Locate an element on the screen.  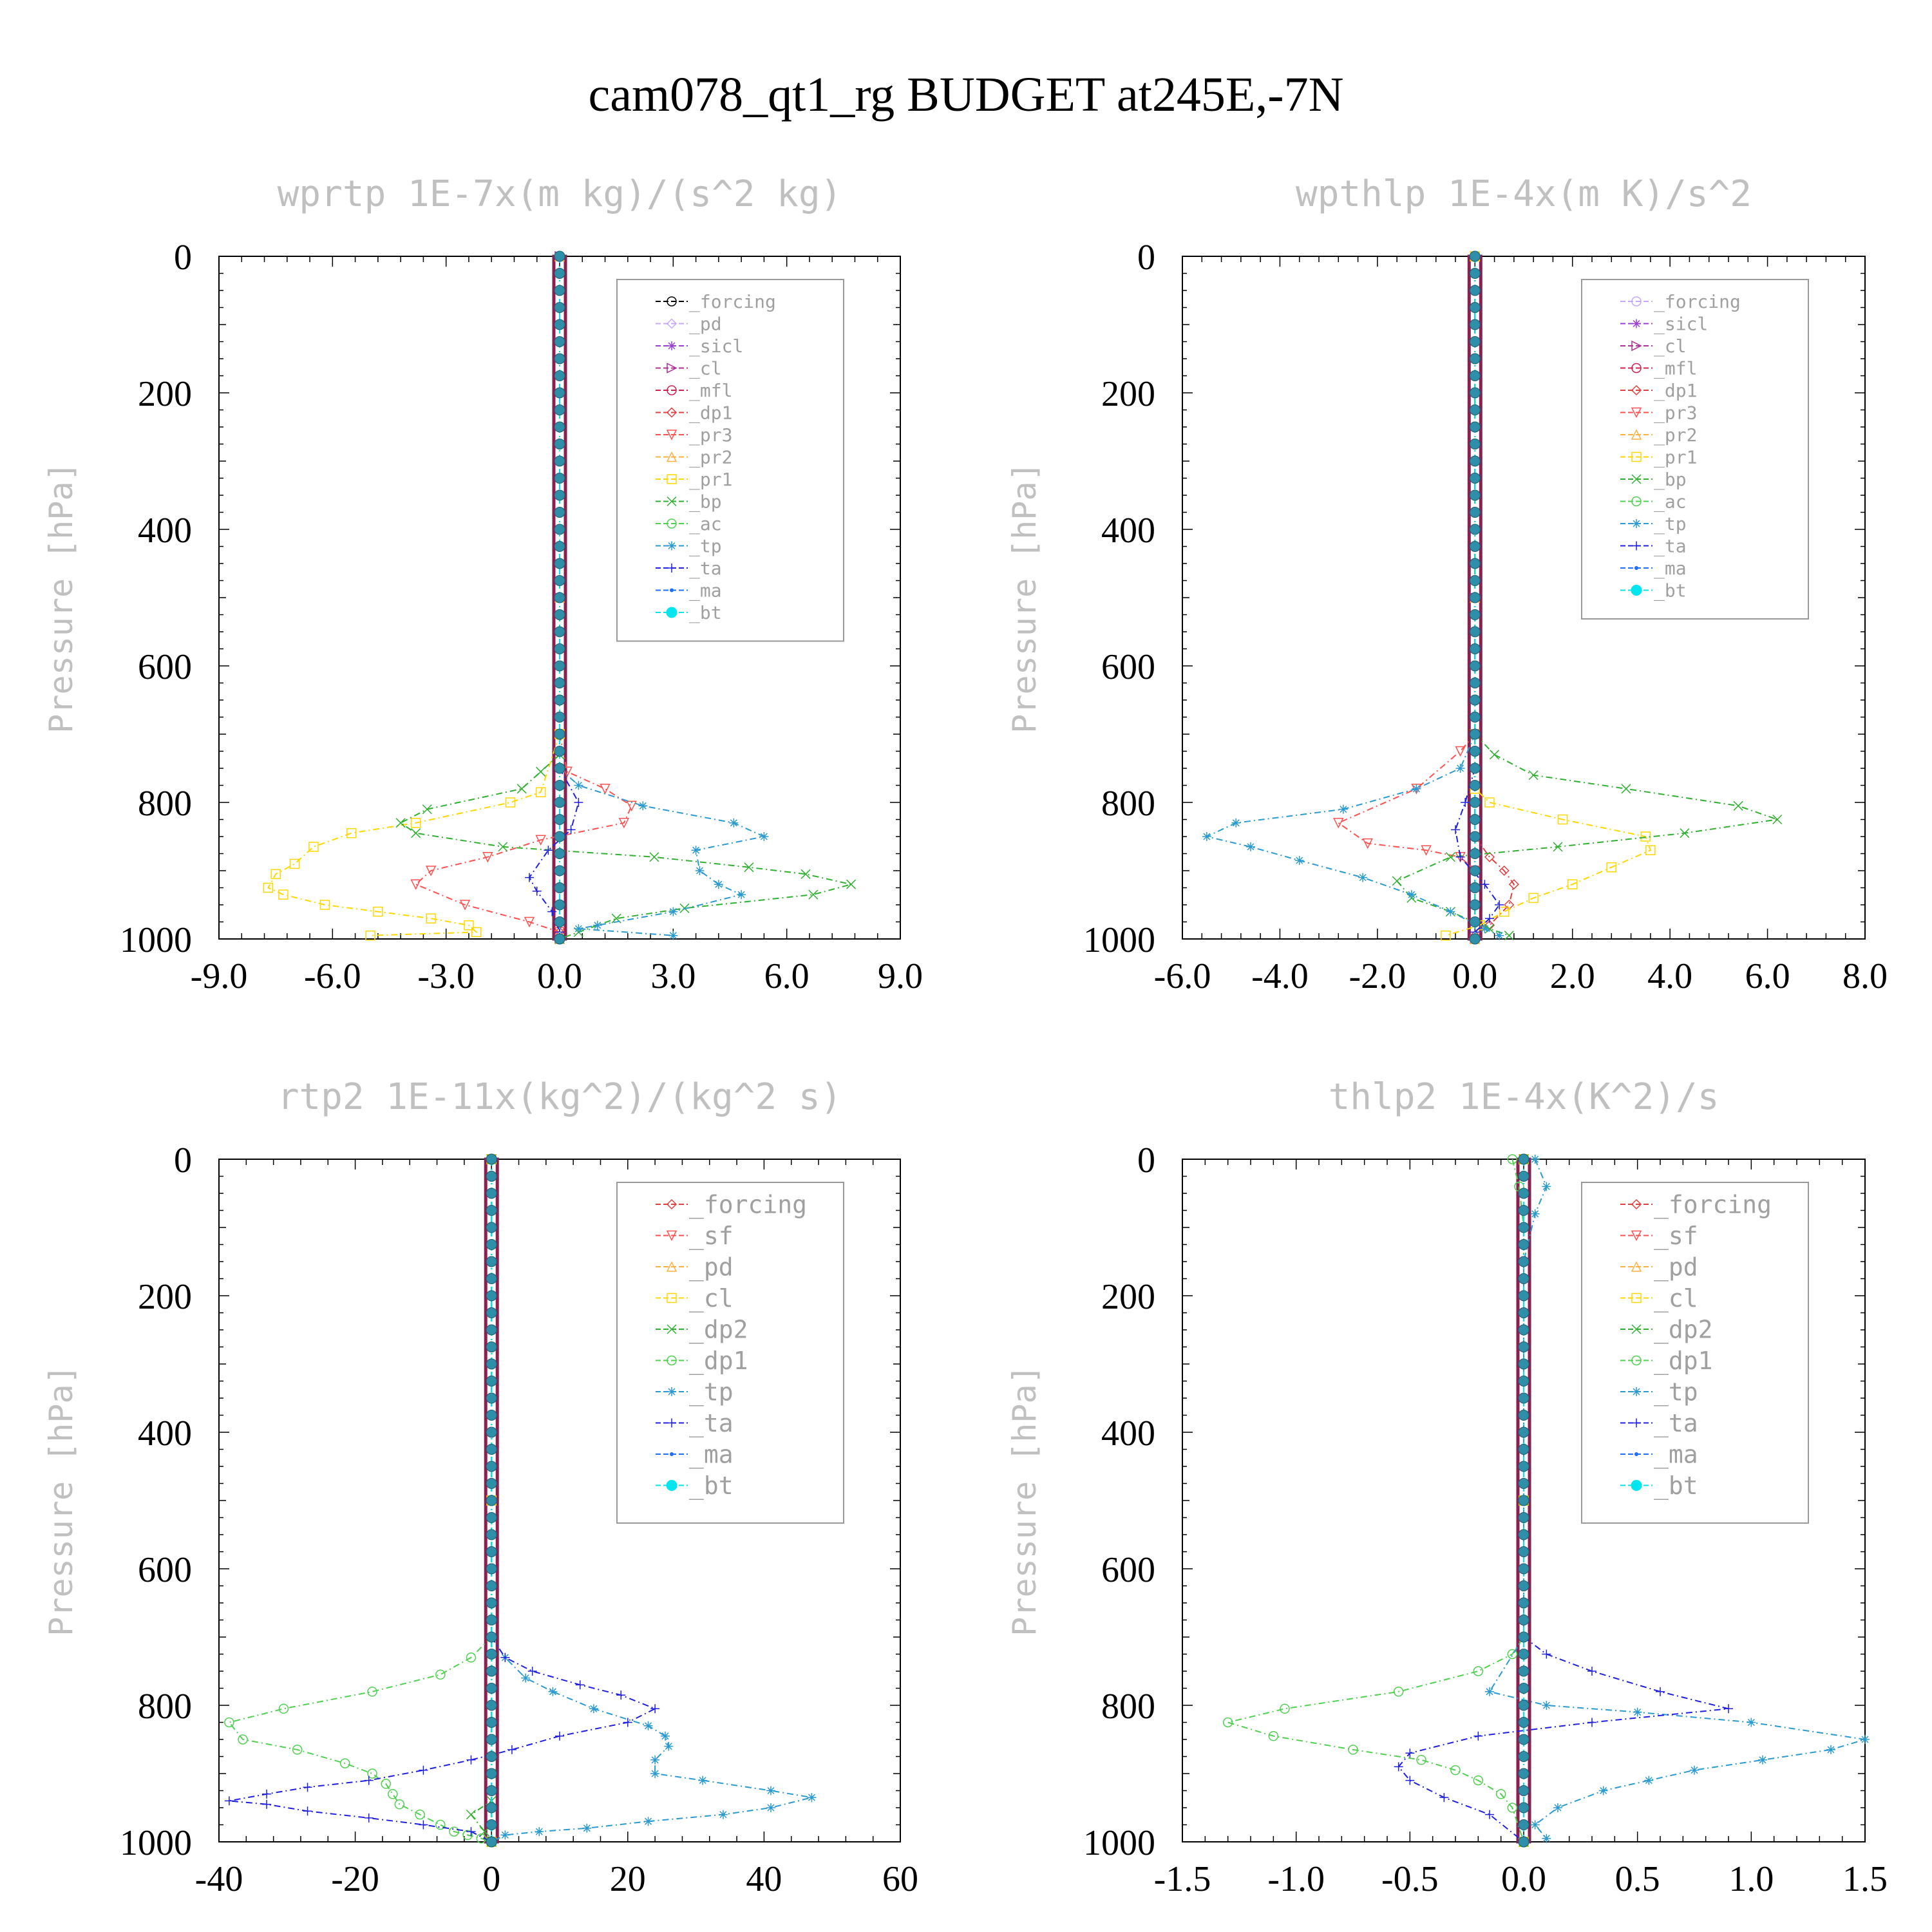
y-tick-label: 200 is located at coordinates (1128, 394).